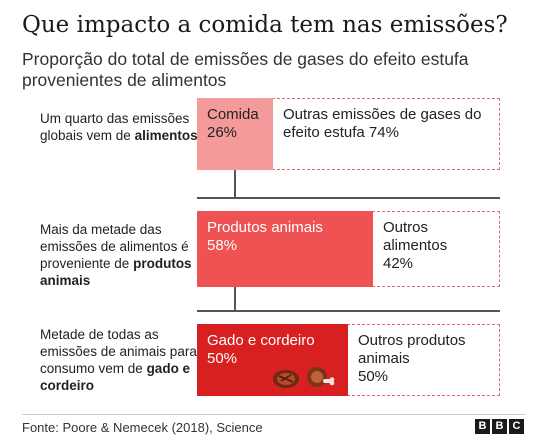  Describe the element at coordinates (412, 349) in the screenshot. I see `segment-label: Outros produtos animais` at that location.